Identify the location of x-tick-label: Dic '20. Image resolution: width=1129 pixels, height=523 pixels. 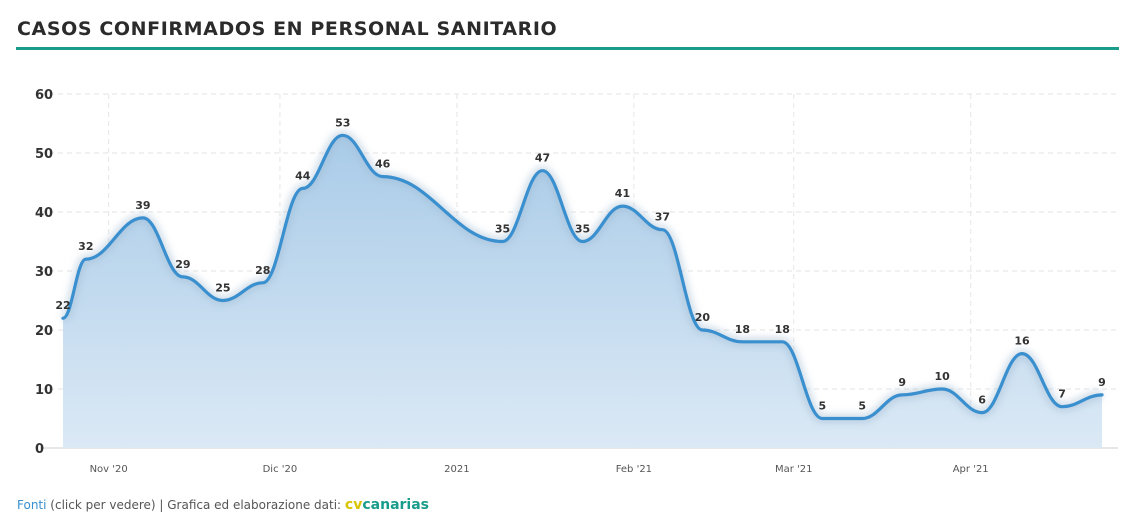
(280, 469).